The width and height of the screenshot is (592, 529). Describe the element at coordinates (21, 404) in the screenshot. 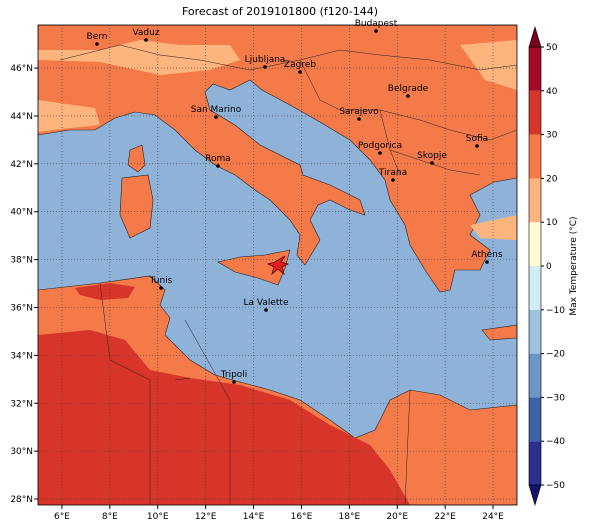

I see `y-tick-label: 32°N` at that location.